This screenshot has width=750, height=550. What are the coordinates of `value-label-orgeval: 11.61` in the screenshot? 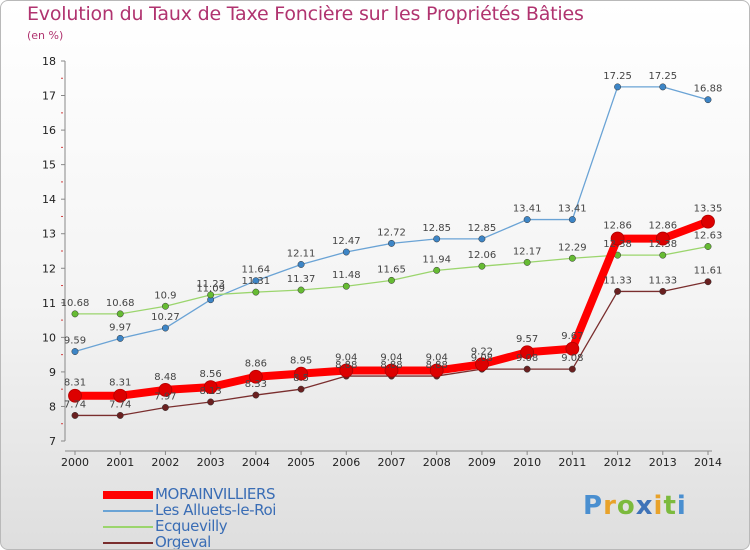 It's located at (708, 271).